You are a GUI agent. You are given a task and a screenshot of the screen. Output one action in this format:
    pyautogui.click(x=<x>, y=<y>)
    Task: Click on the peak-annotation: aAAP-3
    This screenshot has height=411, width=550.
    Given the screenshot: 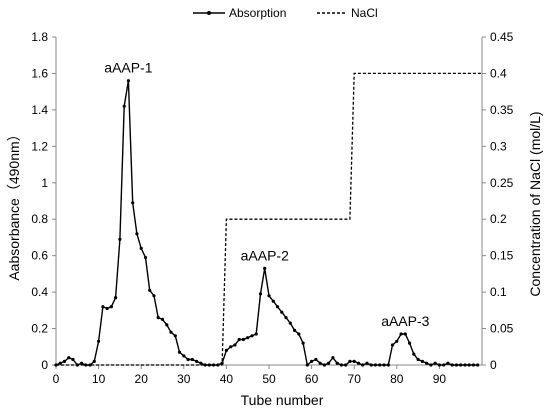 What is the action you would take?
    pyautogui.click(x=405, y=321)
    